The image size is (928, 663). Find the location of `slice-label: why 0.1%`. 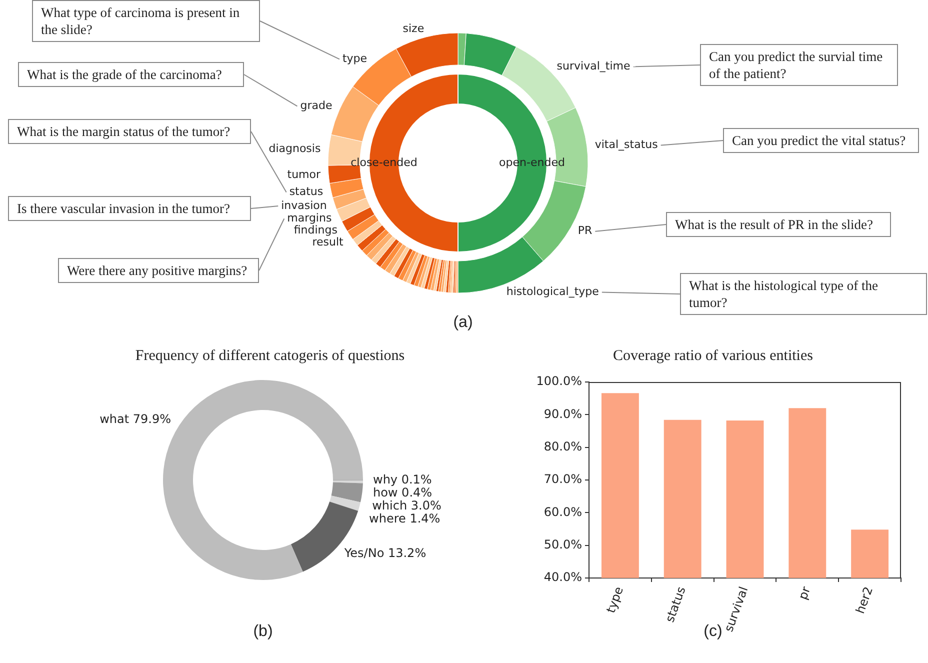

slice-label: why 0.1% is located at coordinates (402, 479).